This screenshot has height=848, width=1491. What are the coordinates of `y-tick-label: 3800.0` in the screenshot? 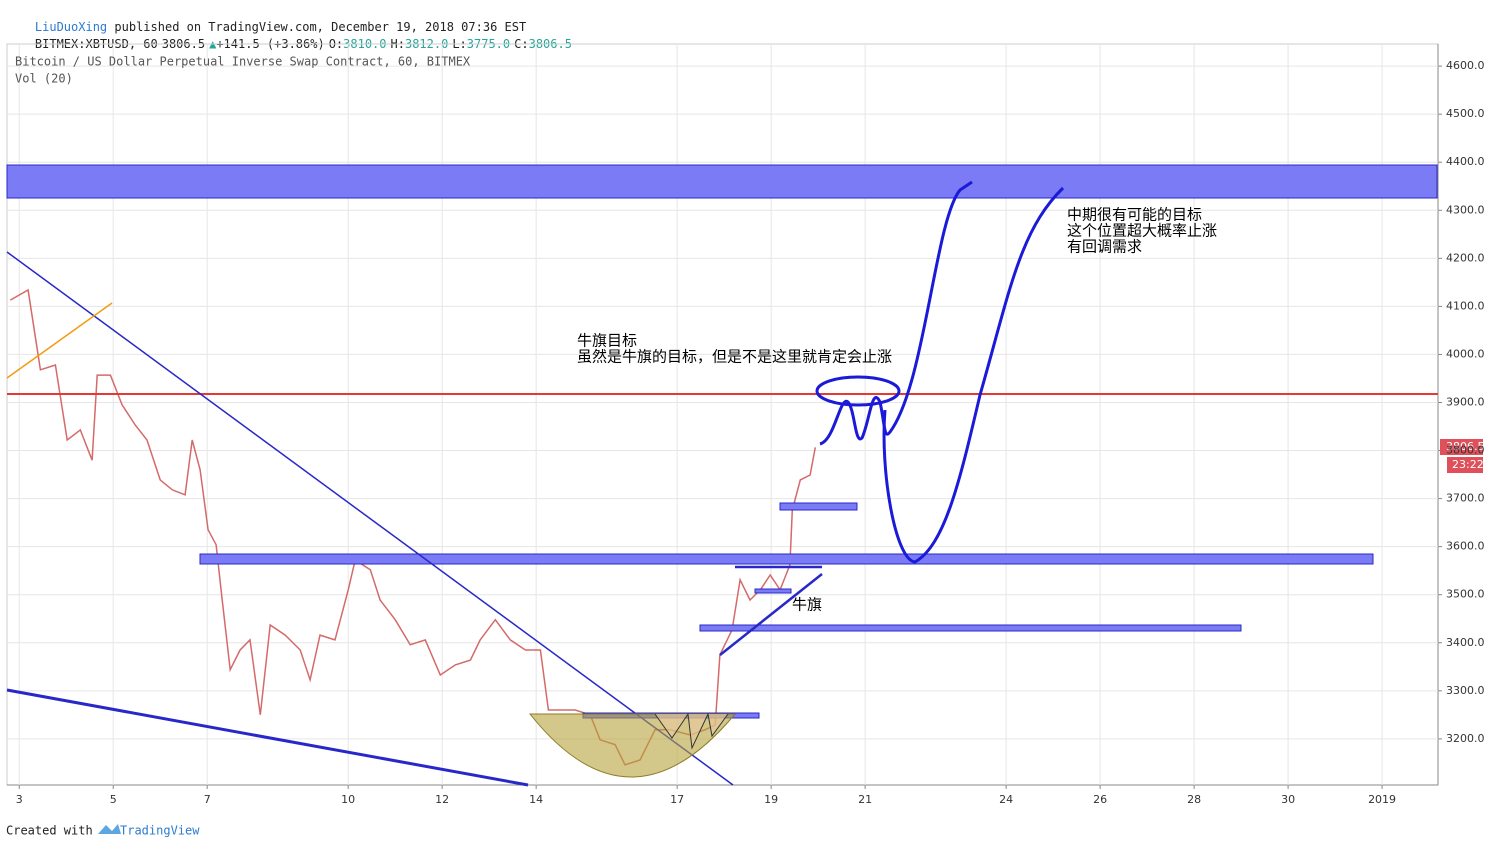 It's located at (1465, 450).